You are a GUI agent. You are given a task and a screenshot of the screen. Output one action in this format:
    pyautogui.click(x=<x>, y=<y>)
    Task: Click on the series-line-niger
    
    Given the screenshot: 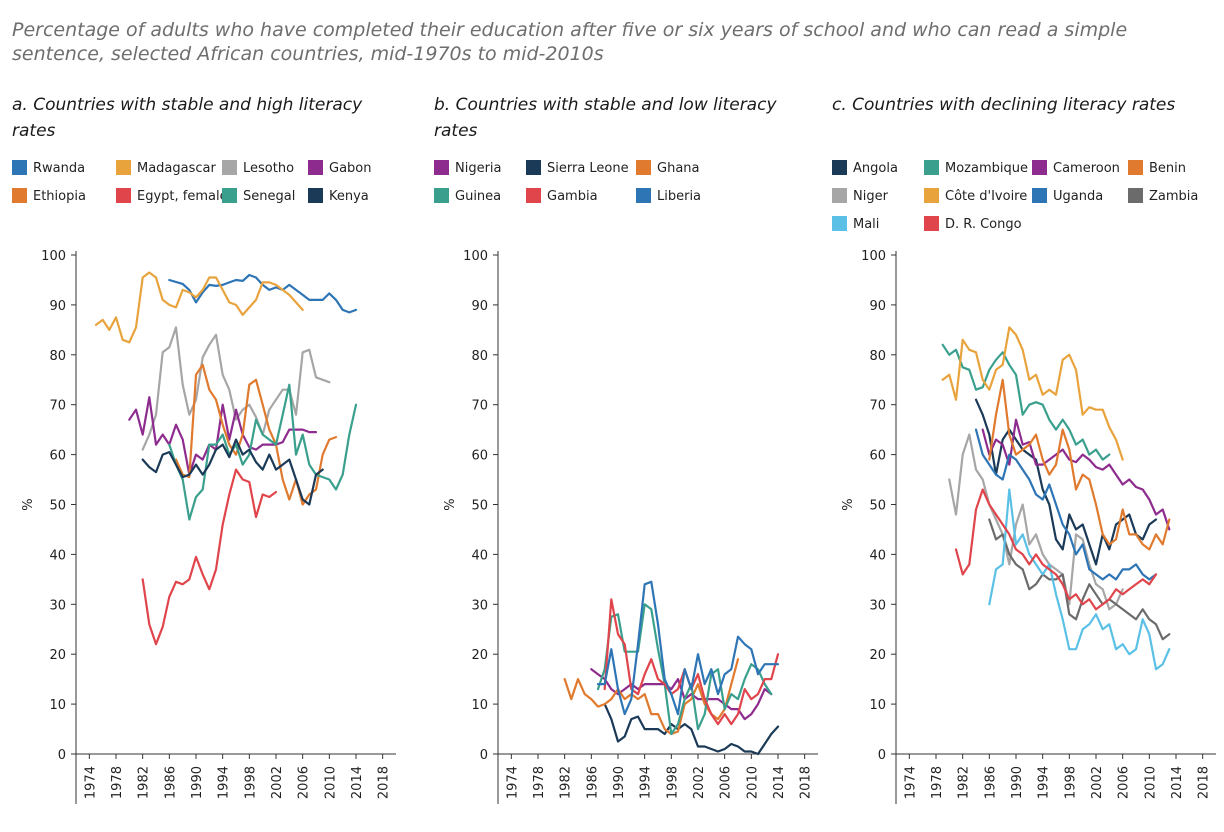 What is the action you would take?
    pyautogui.click(x=1036, y=522)
    